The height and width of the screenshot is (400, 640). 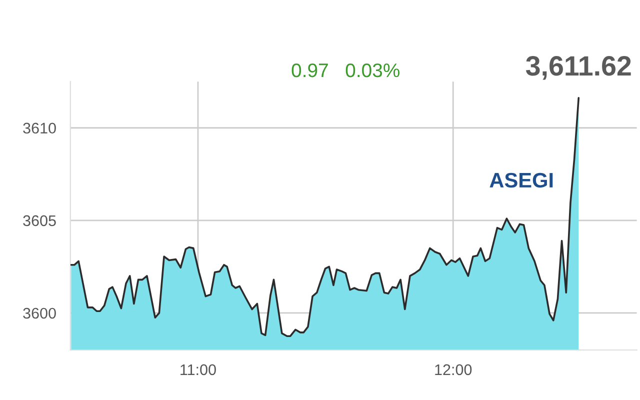 What do you see at coordinates (198, 370) in the screenshot?
I see `x-tick-label: 11:00` at bounding box center [198, 370].